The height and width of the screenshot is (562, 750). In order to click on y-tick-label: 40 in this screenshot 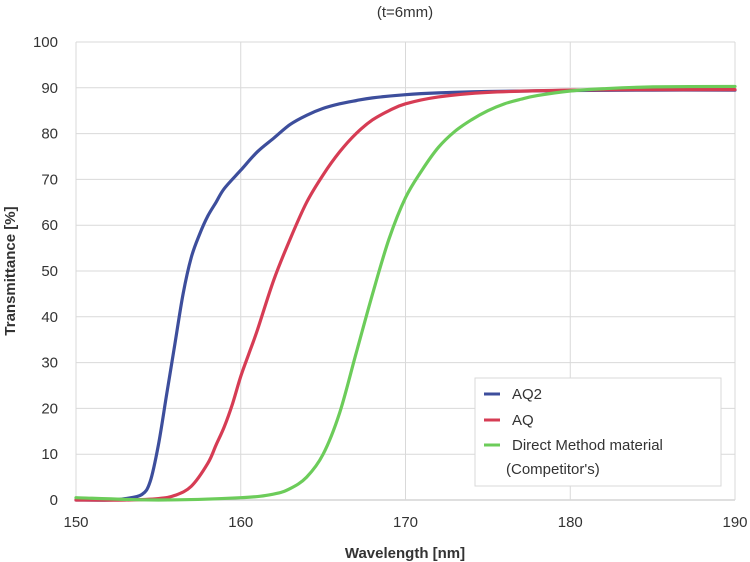, I will do `click(49, 317)`.